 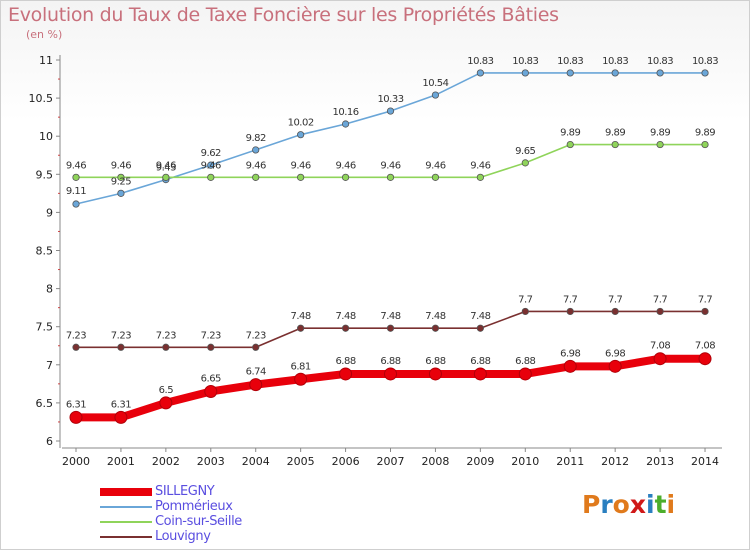 I want to click on x-tick-label: 2007, so click(x=391, y=461).